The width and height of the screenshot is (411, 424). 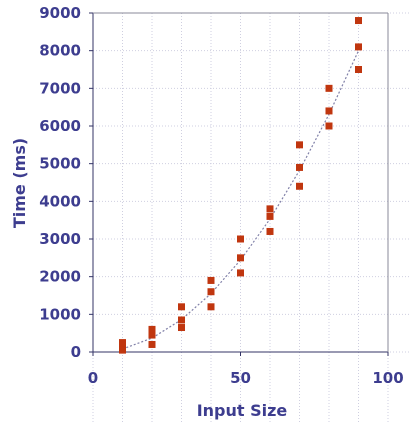 What do you see at coordinates (60, 201) in the screenshot?
I see `y-tick-label: 4000` at bounding box center [60, 201].